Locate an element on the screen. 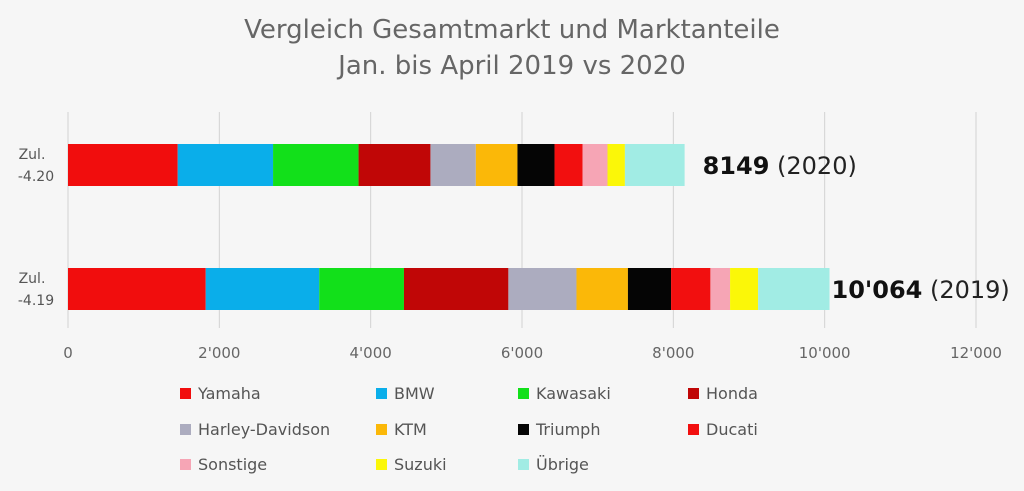 This screenshot has height=491, width=1024. legend-label--brige: Übrige is located at coordinates (562, 464).